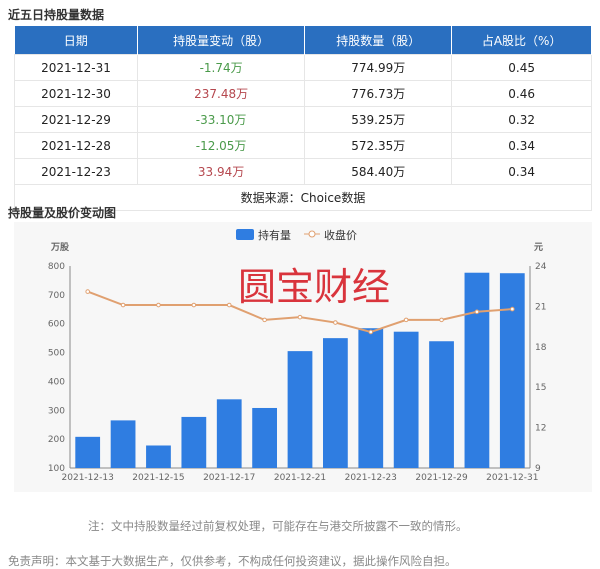 Image resolution: width=600 pixels, height=569 pixels. What do you see at coordinates (56, 267) in the screenshot?
I see `y-left-tick: 800` at bounding box center [56, 267].